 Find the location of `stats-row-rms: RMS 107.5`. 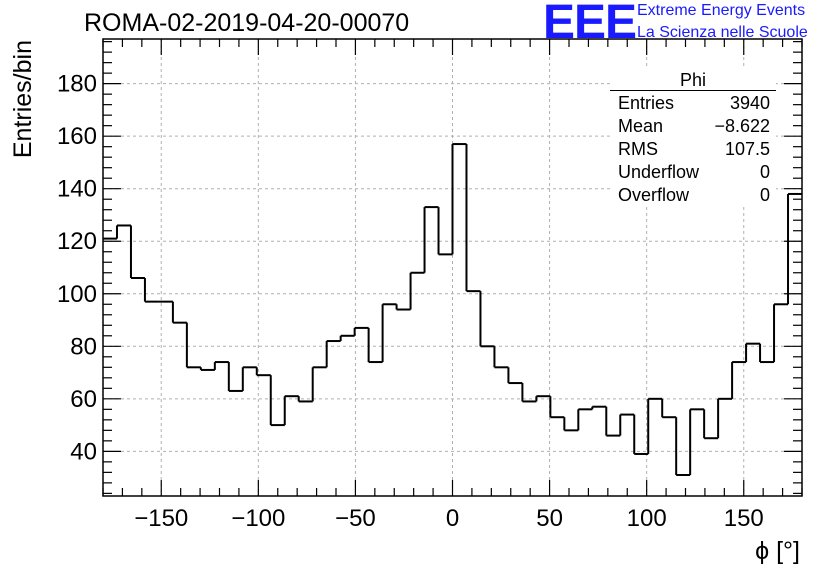

stats-row-rms: RMS 107.5 is located at coordinates (694, 150).